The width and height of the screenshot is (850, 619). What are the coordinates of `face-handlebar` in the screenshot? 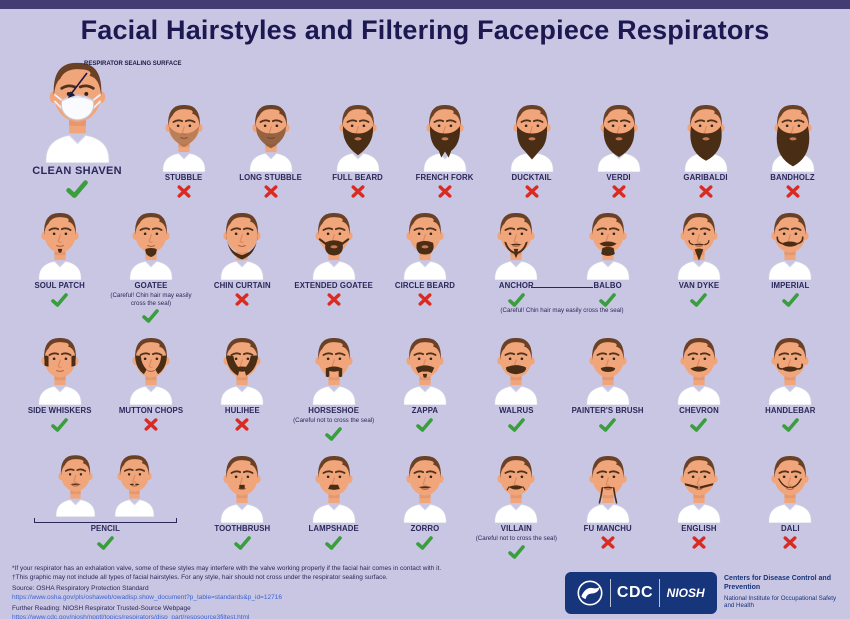 It's located at (790, 367).